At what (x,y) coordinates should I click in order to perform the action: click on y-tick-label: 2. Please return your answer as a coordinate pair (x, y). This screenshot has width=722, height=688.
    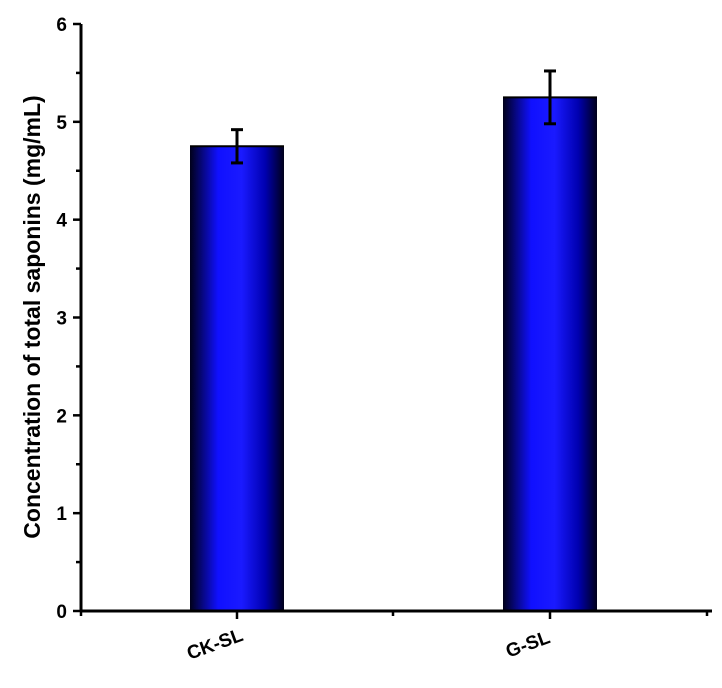
    Looking at the image, I should click on (61, 416).